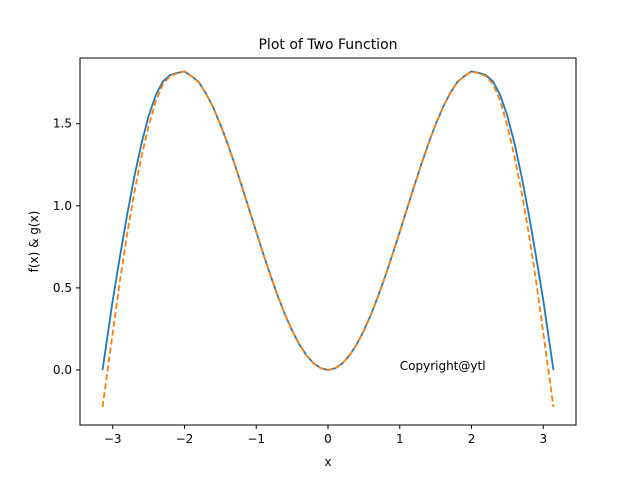 The image size is (640, 478). Describe the element at coordinates (62, 370) in the screenshot. I see `y-tick-label: 0.0` at that location.